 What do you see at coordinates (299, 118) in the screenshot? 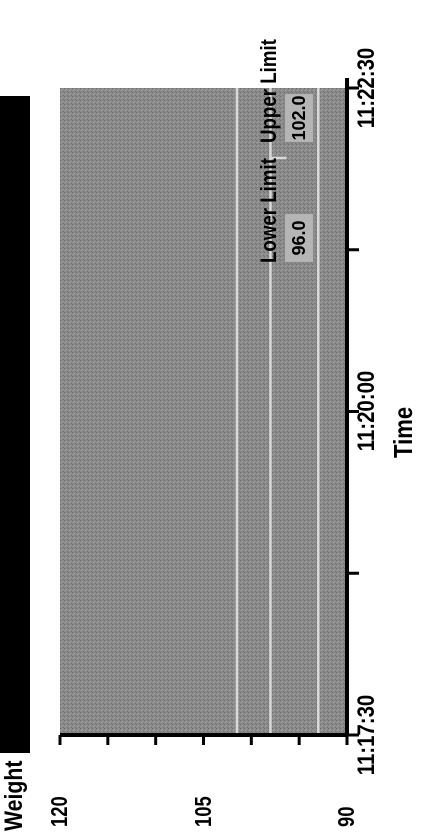
I see `upper-limit-field: 102.0` at bounding box center [299, 118].